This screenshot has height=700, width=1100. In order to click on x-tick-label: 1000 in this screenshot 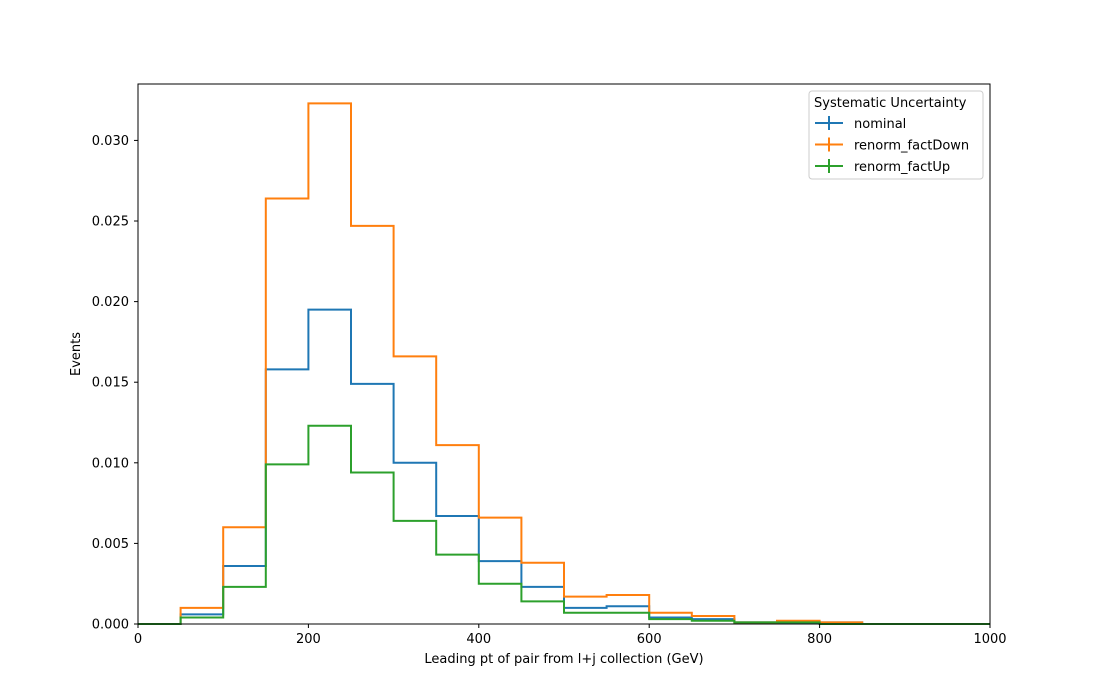, I will do `click(989, 639)`.